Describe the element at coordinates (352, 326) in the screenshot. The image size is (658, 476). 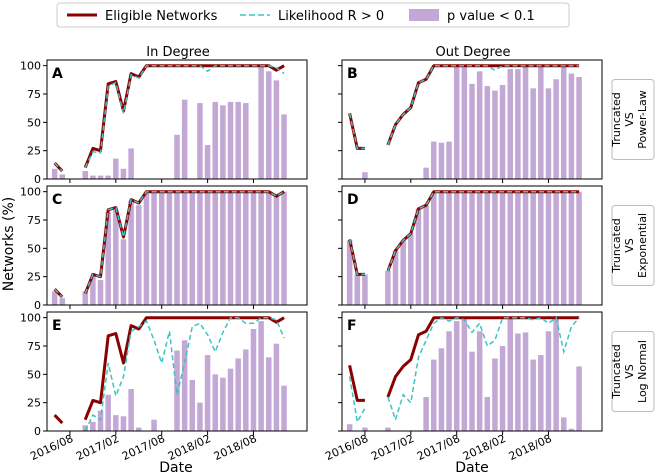
I see `panel-letter: F` at that location.